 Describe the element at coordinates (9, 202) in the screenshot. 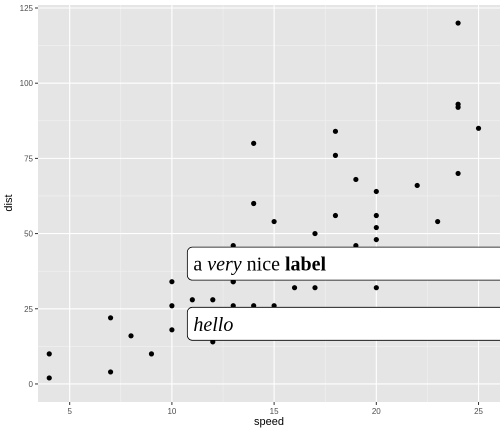

I see `y-axis-title: dist` at that location.